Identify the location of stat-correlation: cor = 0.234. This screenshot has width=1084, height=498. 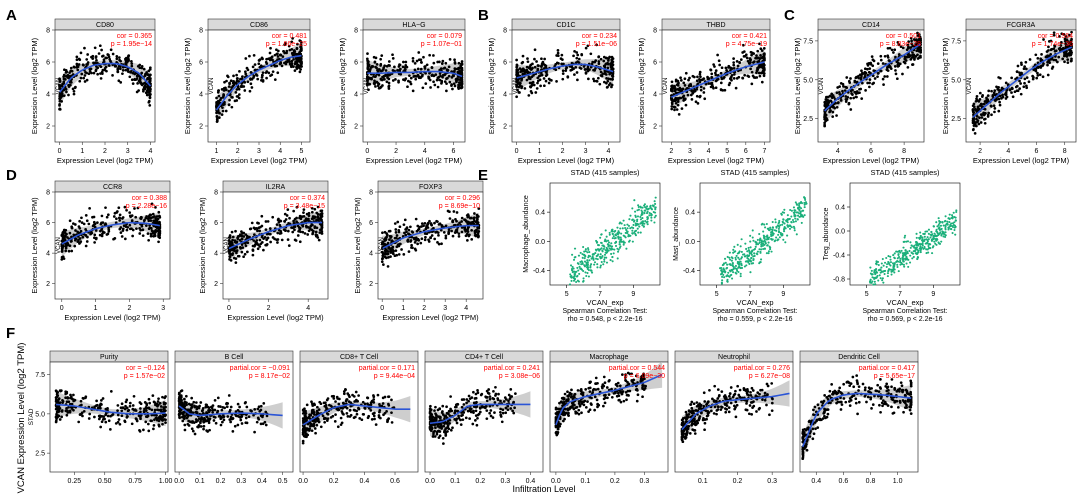
(599, 36).